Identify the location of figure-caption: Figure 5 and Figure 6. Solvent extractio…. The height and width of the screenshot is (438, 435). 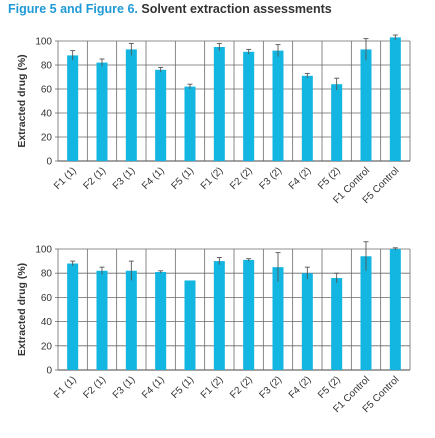
(170, 9).